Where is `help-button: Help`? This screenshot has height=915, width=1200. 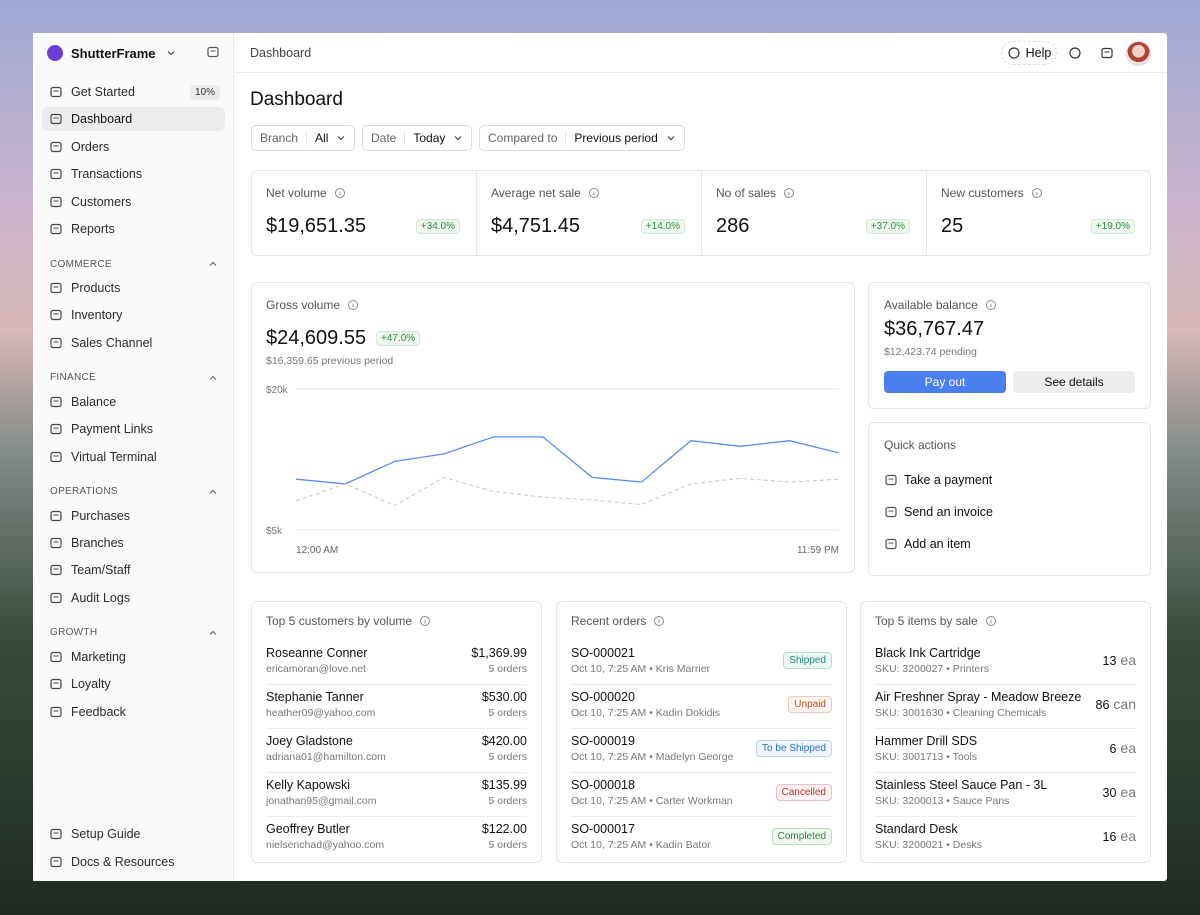 help-button: Help is located at coordinates (1029, 53).